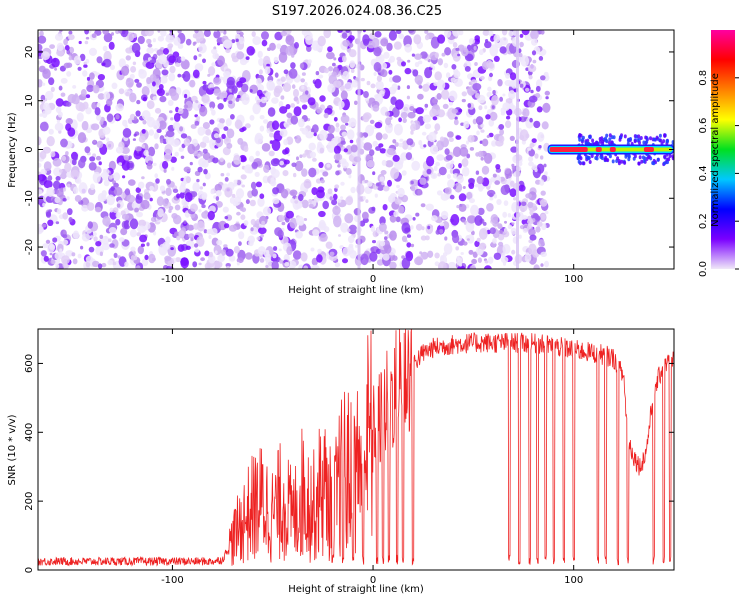 This screenshot has height=600, width=750. What do you see at coordinates (29, 247) in the screenshot?
I see `spectrogram-y-tick-label: -20` at bounding box center [29, 247].